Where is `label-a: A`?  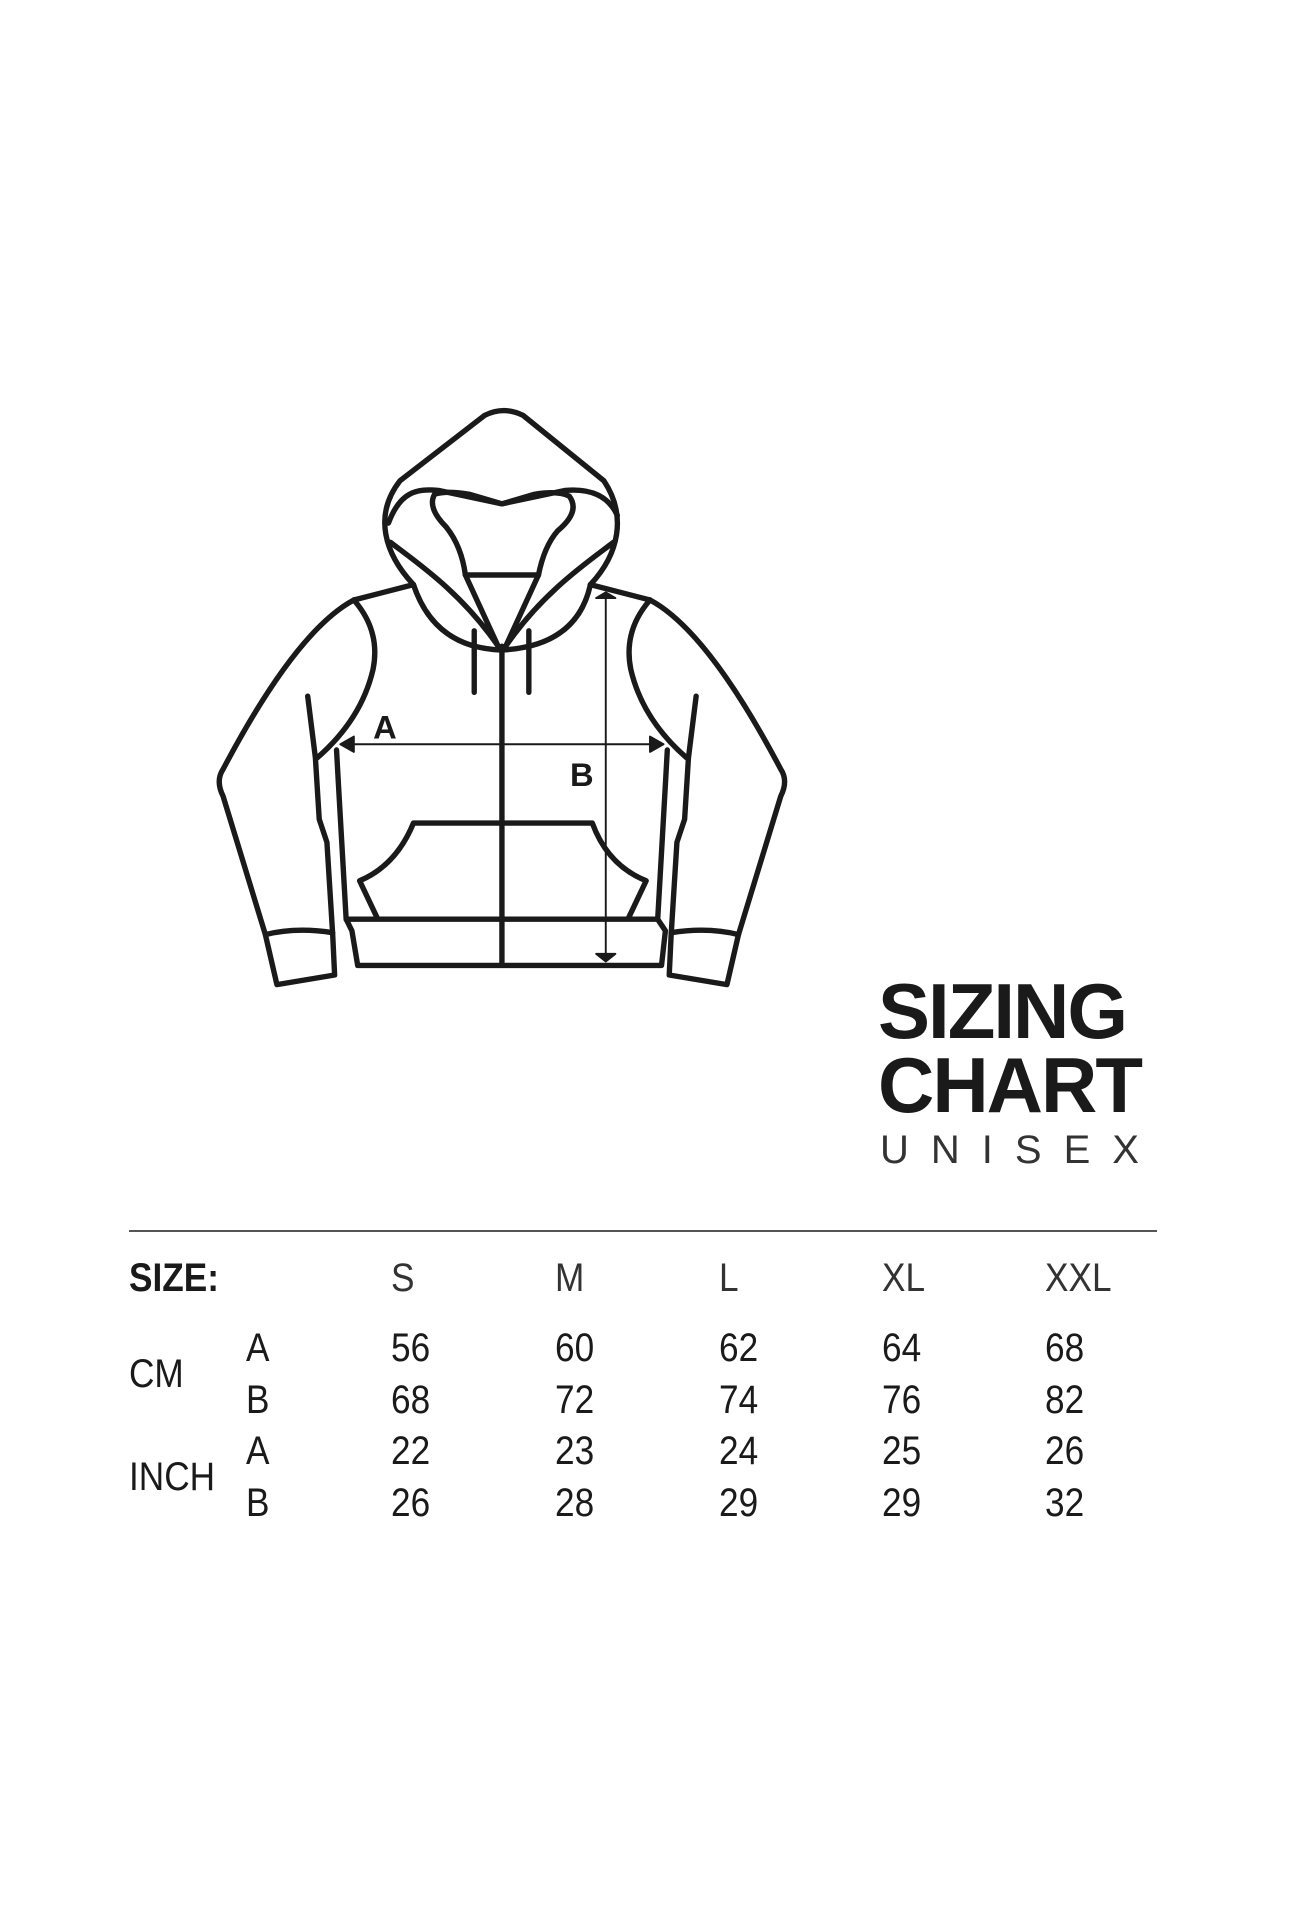
label-a: A is located at coordinates (385, 726).